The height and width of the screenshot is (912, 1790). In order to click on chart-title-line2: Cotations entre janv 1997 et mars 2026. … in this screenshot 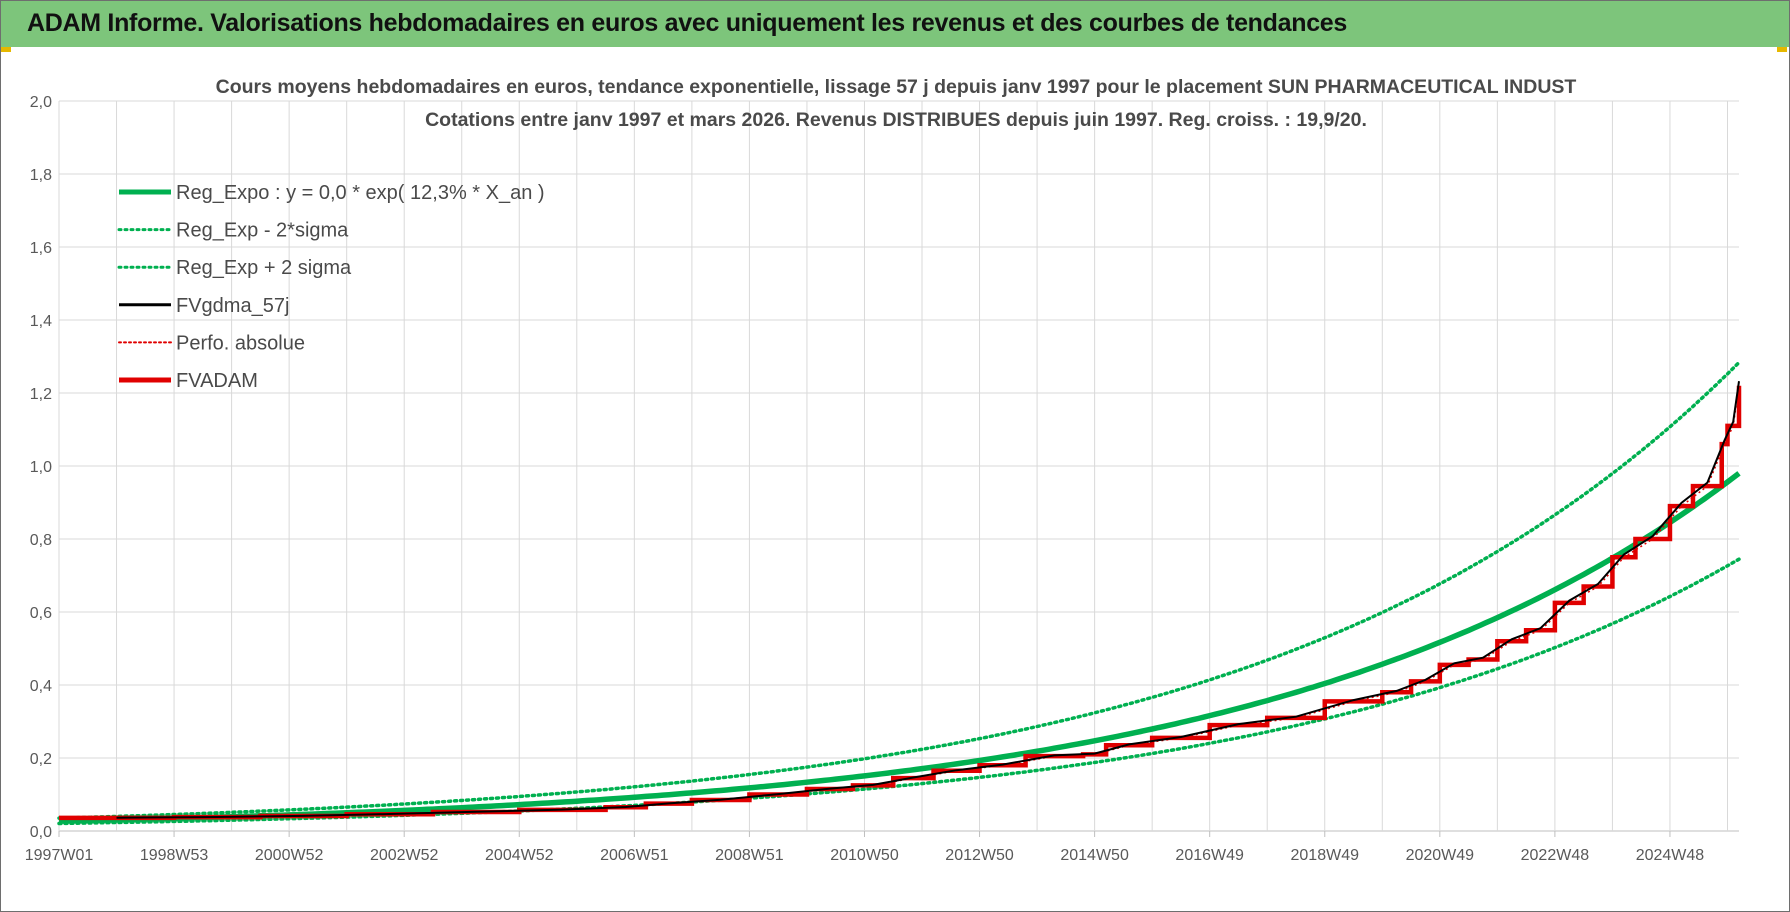, I will do `click(896, 120)`.